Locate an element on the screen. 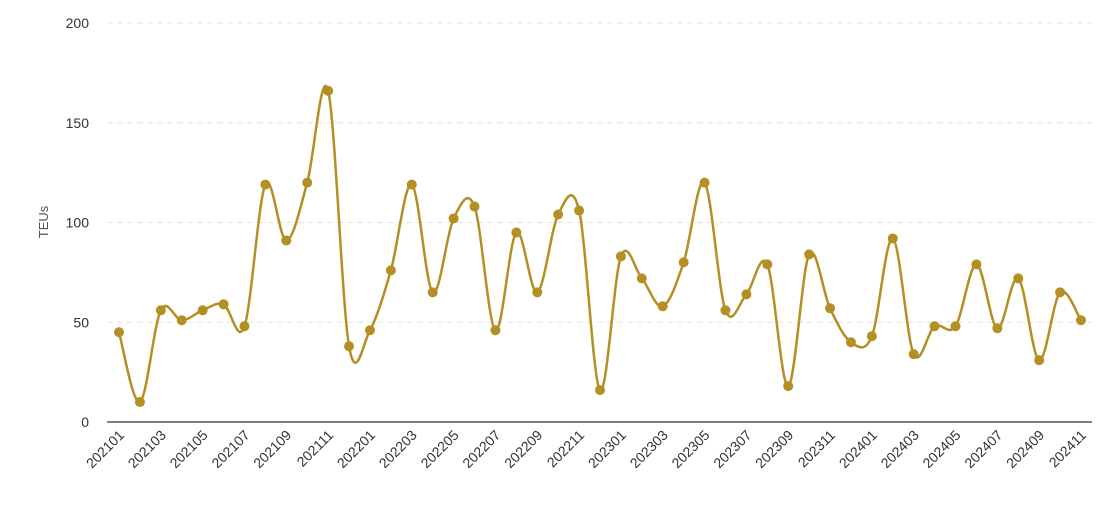 The height and width of the screenshot is (522, 1108). x-tick-label: 202209 is located at coordinates (523, 449).